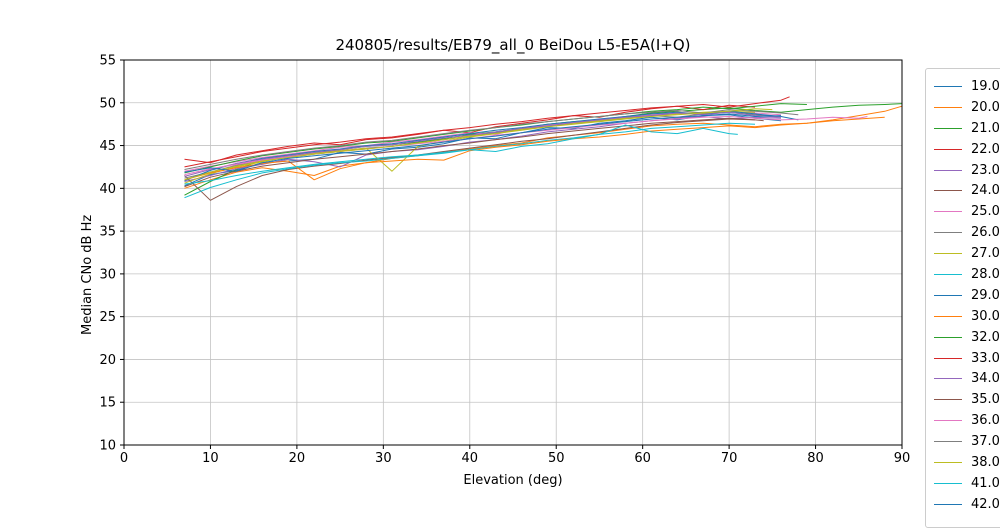  What do you see at coordinates (985, 504) in the screenshot?
I see `legend-item-label: 42.0` at bounding box center [985, 504].